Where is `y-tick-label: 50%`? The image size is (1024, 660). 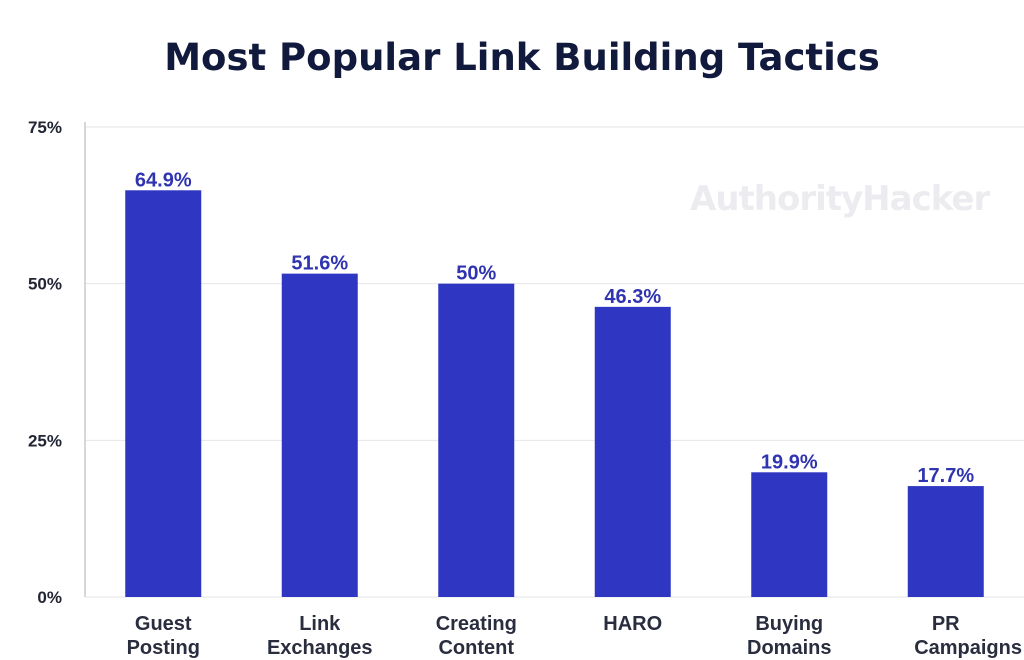 y-tick-label: 50% is located at coordinates (45, 284).